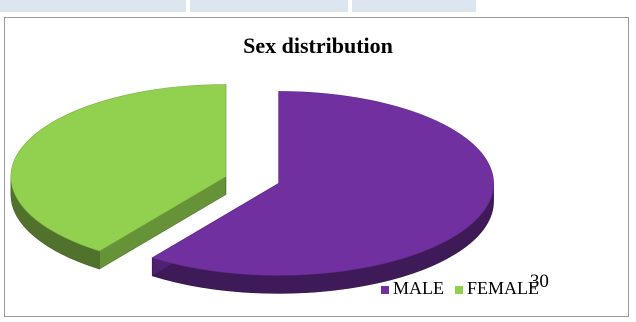 This screenshot has width=636, height=322. I want to click on legend-label-female: FEMALE, so click(503, 288).